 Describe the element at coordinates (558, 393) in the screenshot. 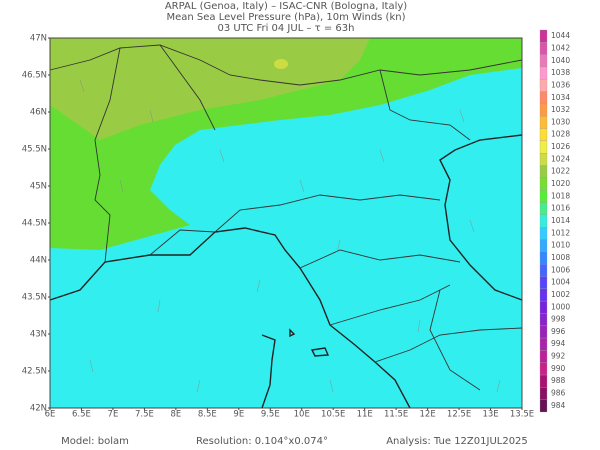

I see `colorbar-label: 986` at that location.